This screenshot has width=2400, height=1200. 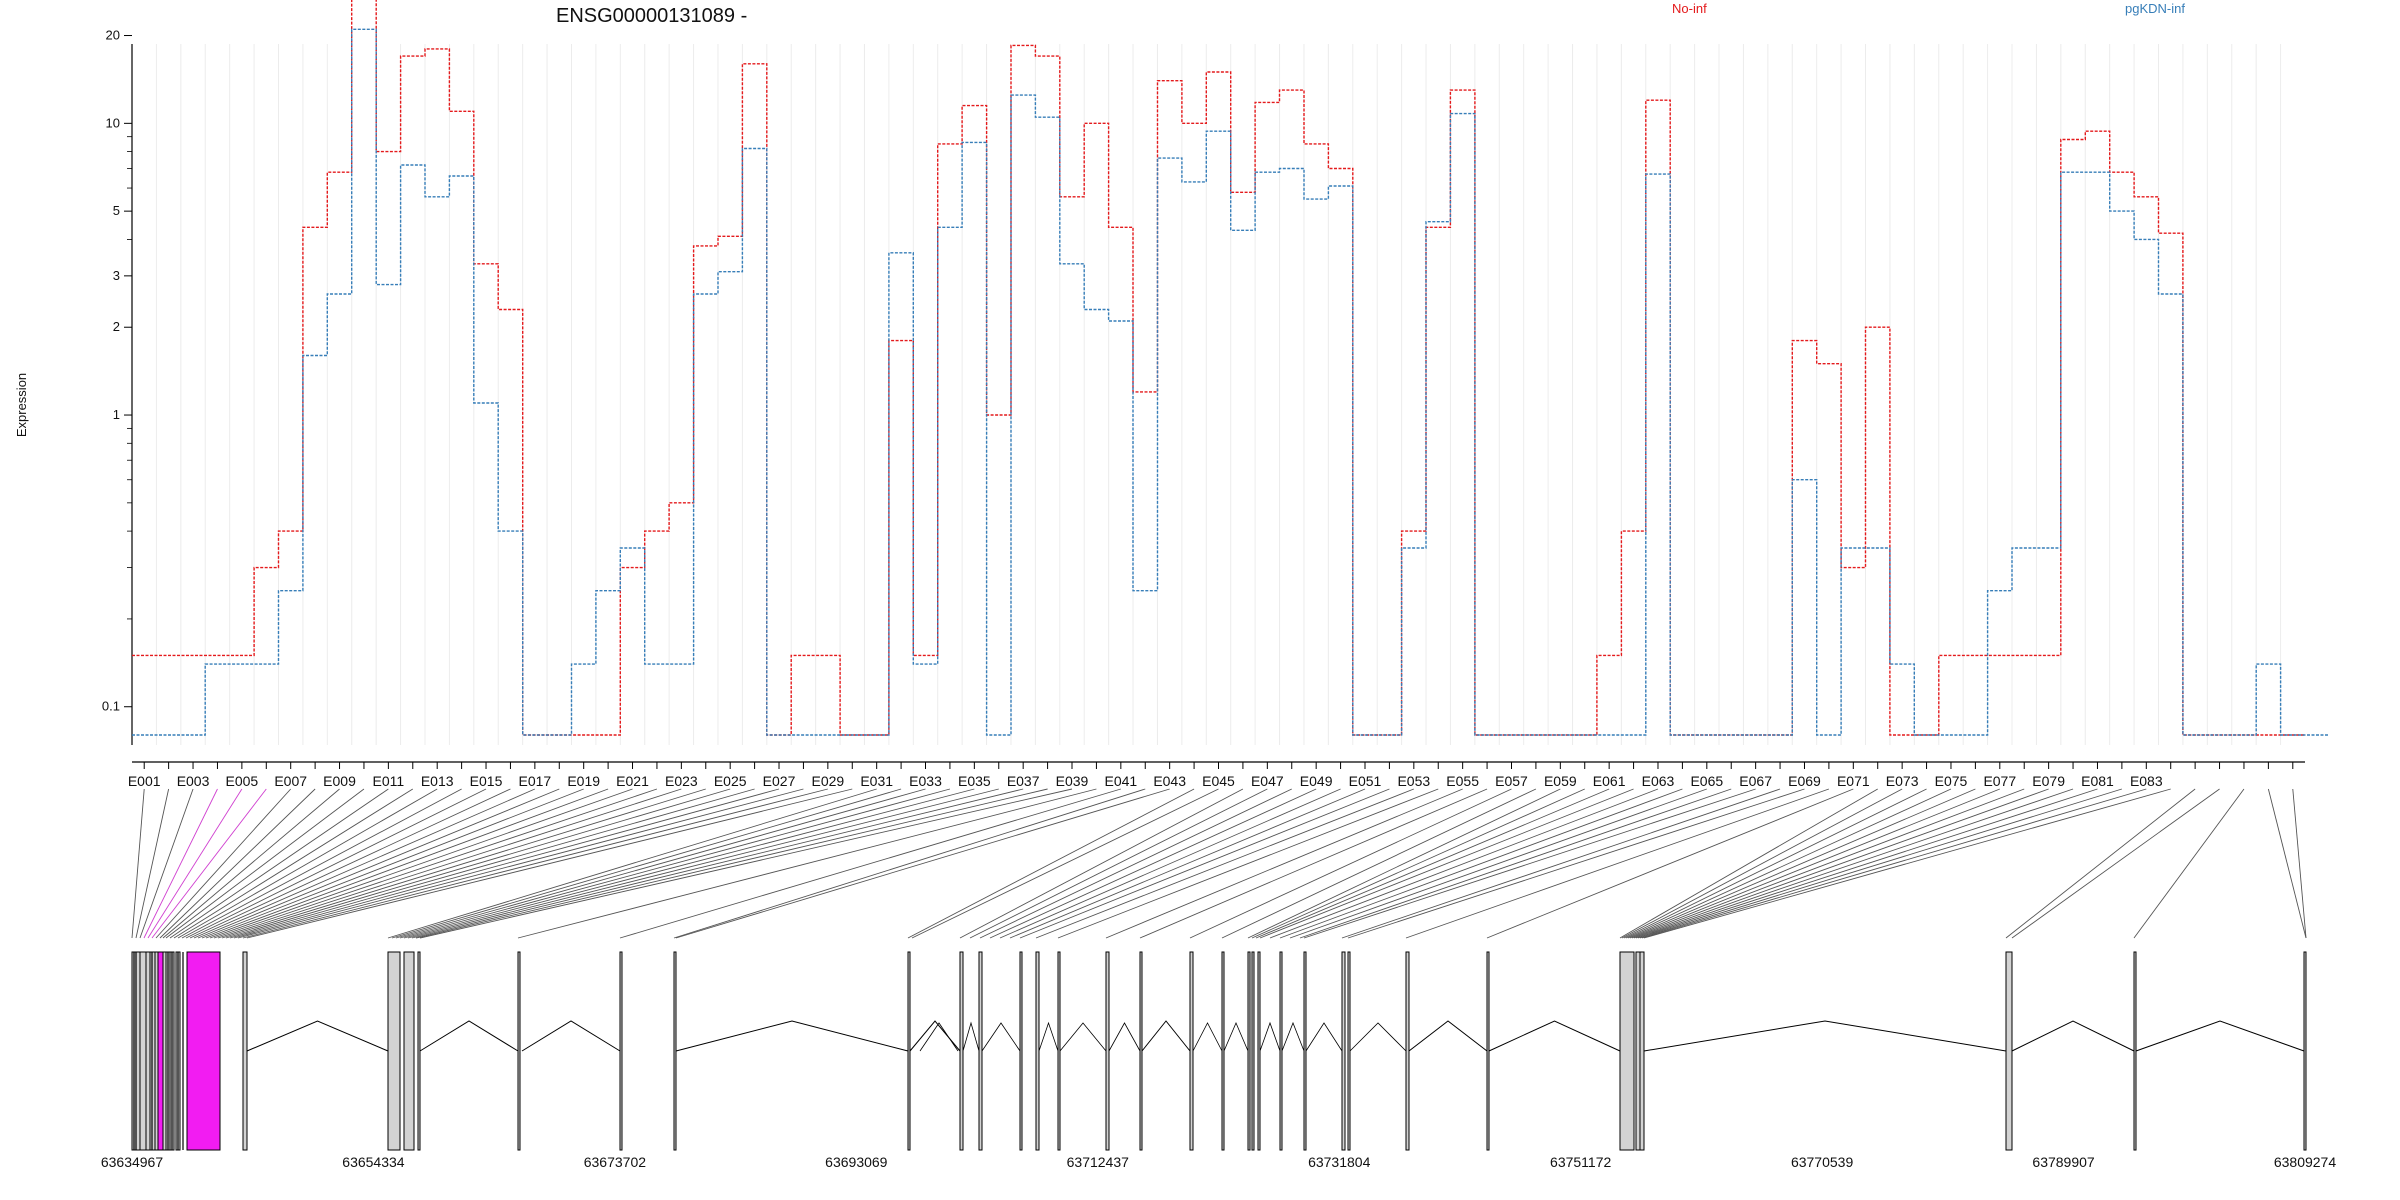 What do you see at coordinates (1365, 781) in the screenshot?
I see `exon-label: E051` at bounding box center [1365, 781].